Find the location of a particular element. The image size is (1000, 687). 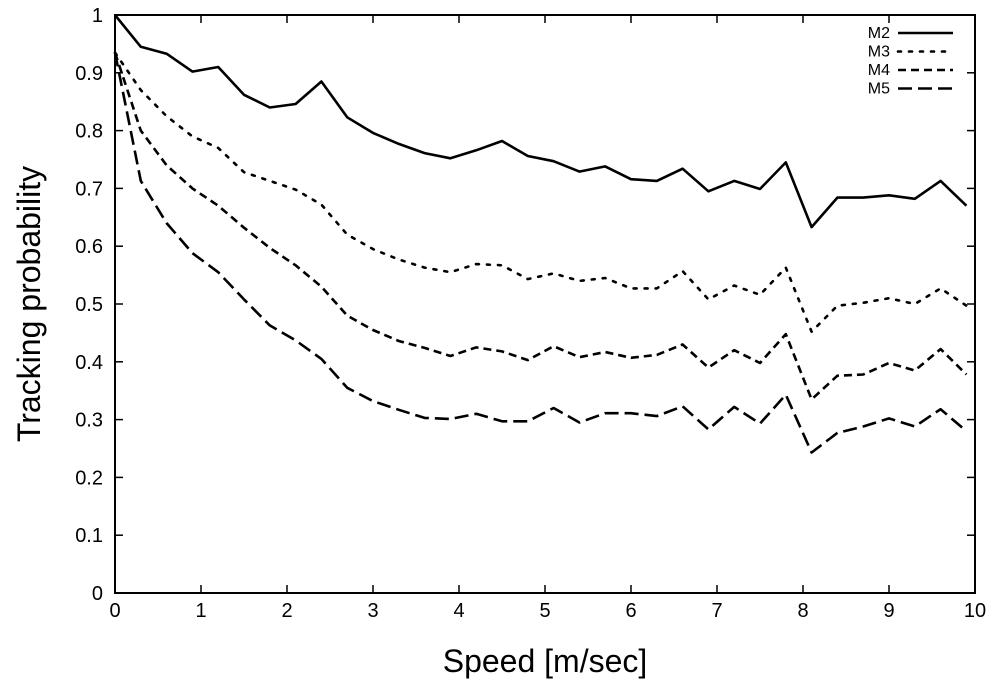

x-tick-label: 8 is located at coordinates (802, 611).